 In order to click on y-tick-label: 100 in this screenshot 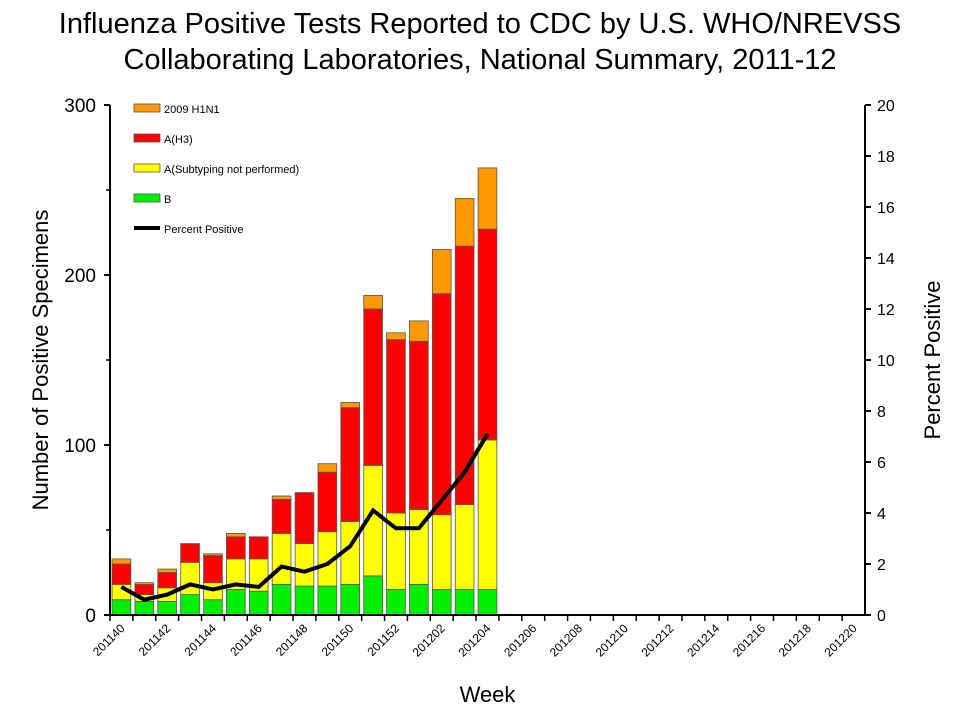, I will do `click(80, 446)`.